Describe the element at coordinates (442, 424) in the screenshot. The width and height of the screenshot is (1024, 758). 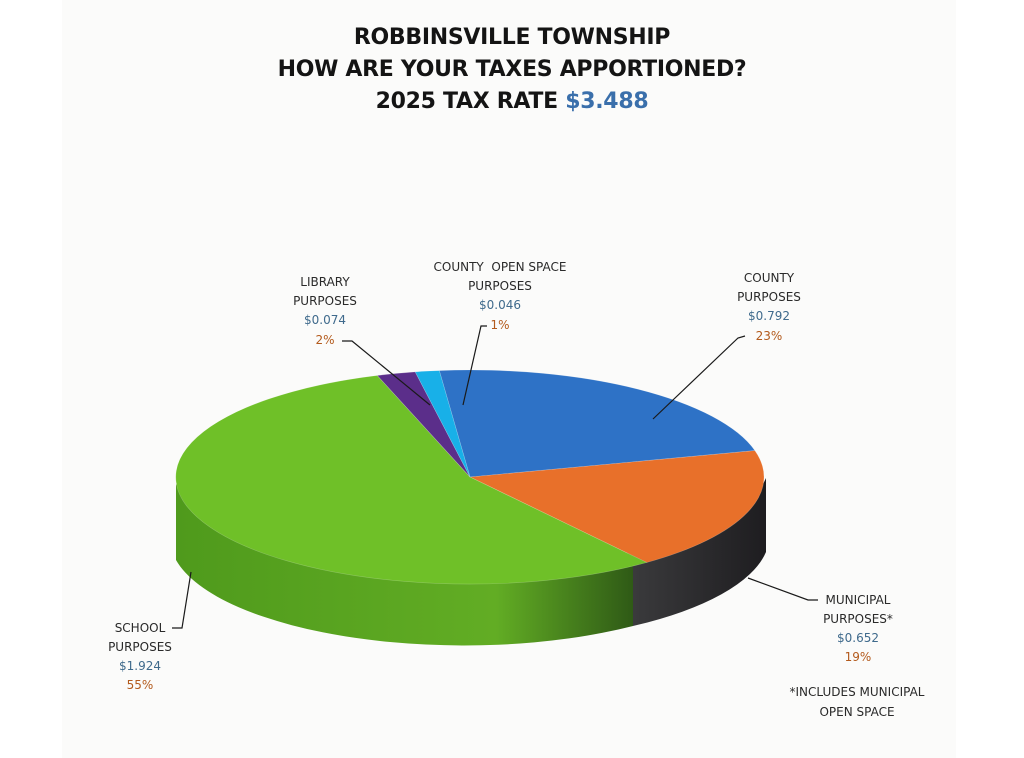
I see `pie-slice-county-open-space` at that location.